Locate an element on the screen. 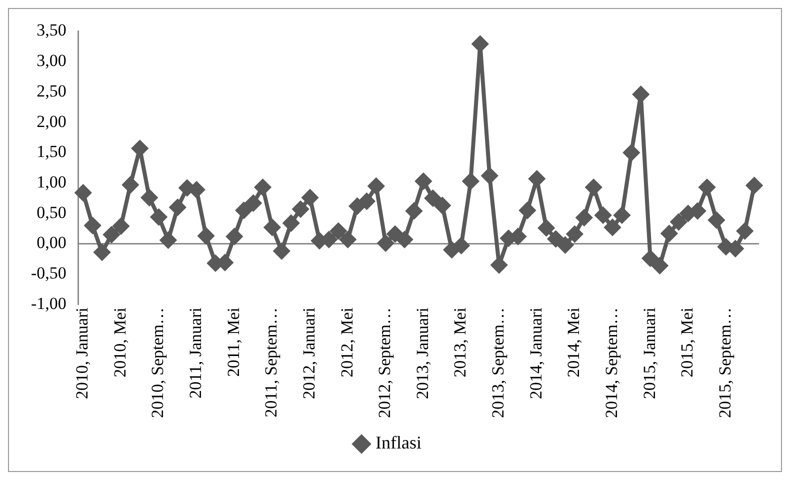  x-tick-label: 2015, Januari is located at coordinates (649, 353).